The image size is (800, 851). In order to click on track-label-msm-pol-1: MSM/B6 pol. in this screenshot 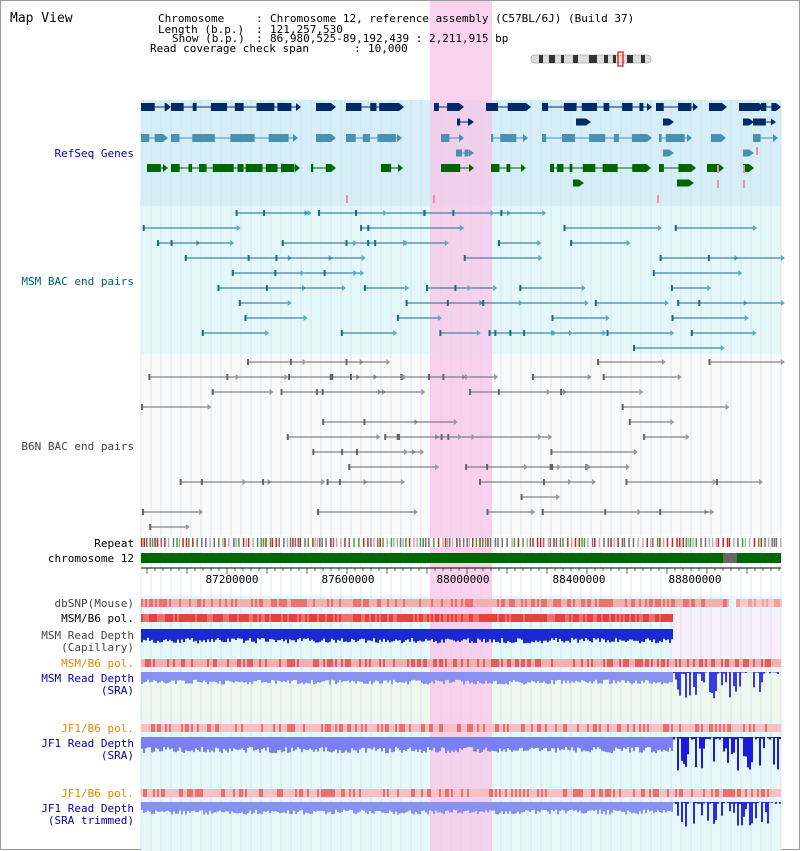, I will do `click(97, 618)`.